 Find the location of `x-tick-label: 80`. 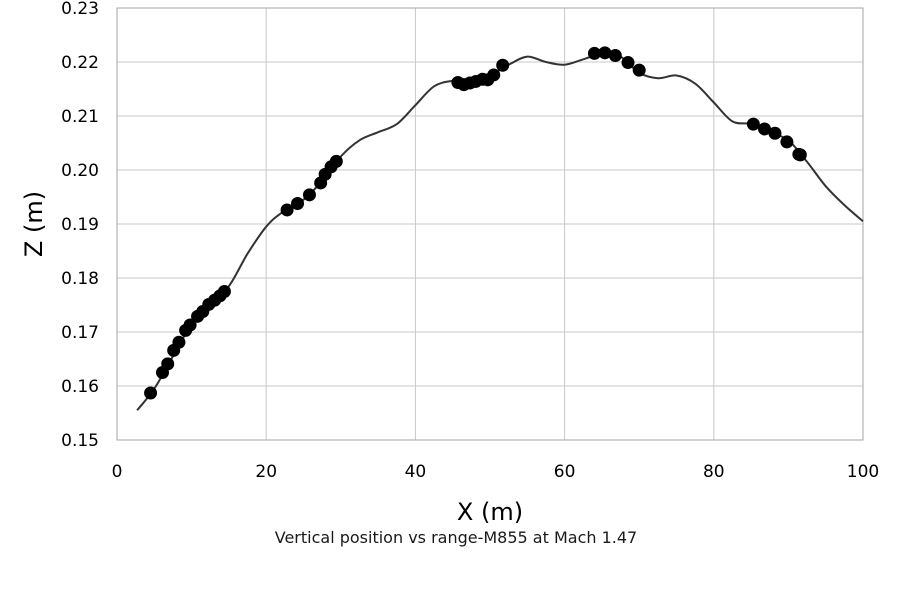

x-tick-label: 80 is located at coordinates (714, 472).